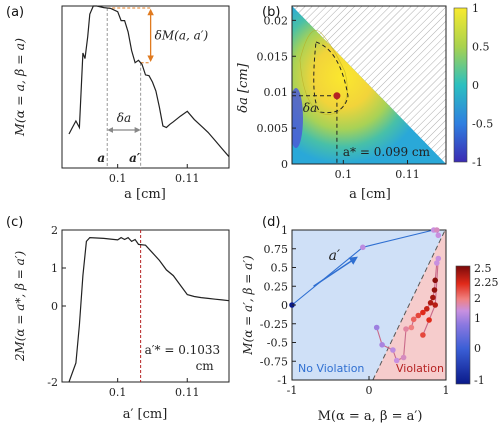 This screenshot has height=432, width=500. What do you see at coordinates (248, 305) in the screenshot?
I see `y-axis-label-d: M(α = a′, β = a′)` at bounding box center [248, 305].